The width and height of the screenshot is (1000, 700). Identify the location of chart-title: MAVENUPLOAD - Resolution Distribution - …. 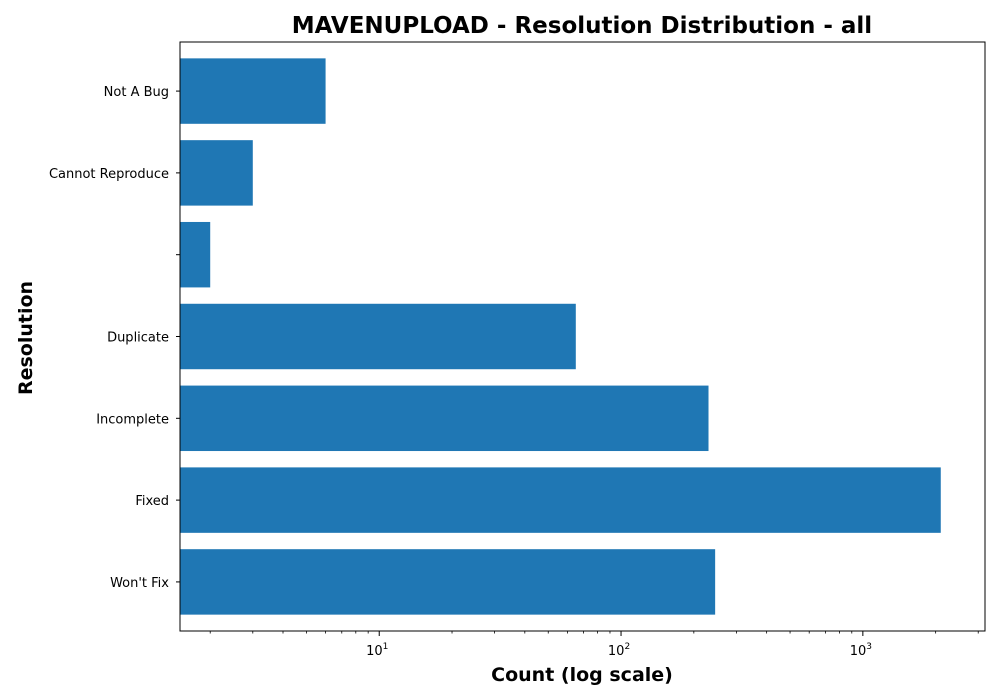
(582, 26).